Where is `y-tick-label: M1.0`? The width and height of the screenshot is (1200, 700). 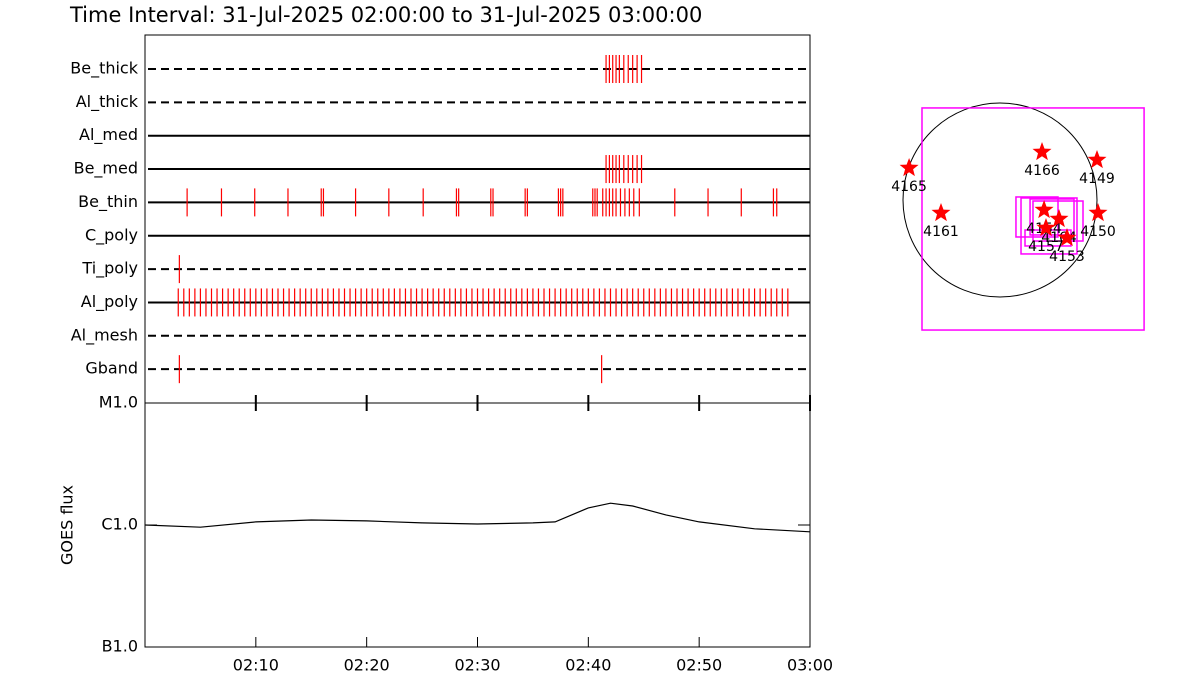 y-tick-label: M1.0 is located at coordinates (118, 402).